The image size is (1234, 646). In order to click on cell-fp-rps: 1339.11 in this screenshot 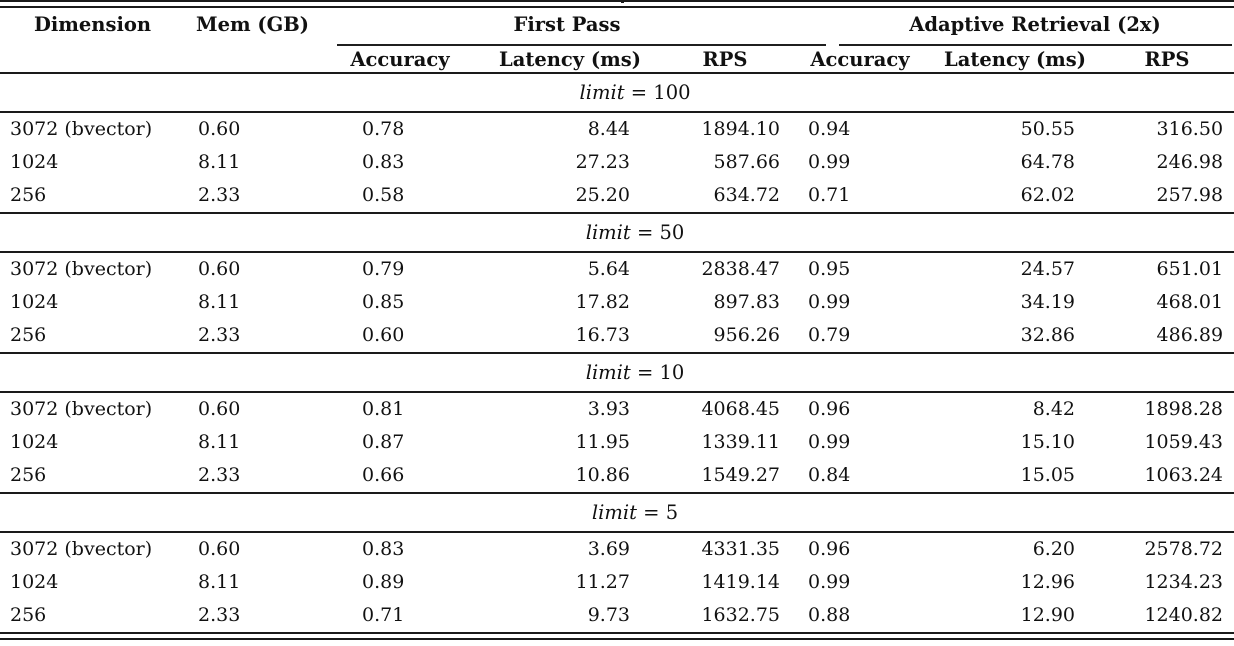, I will do `click(741, 442)`.